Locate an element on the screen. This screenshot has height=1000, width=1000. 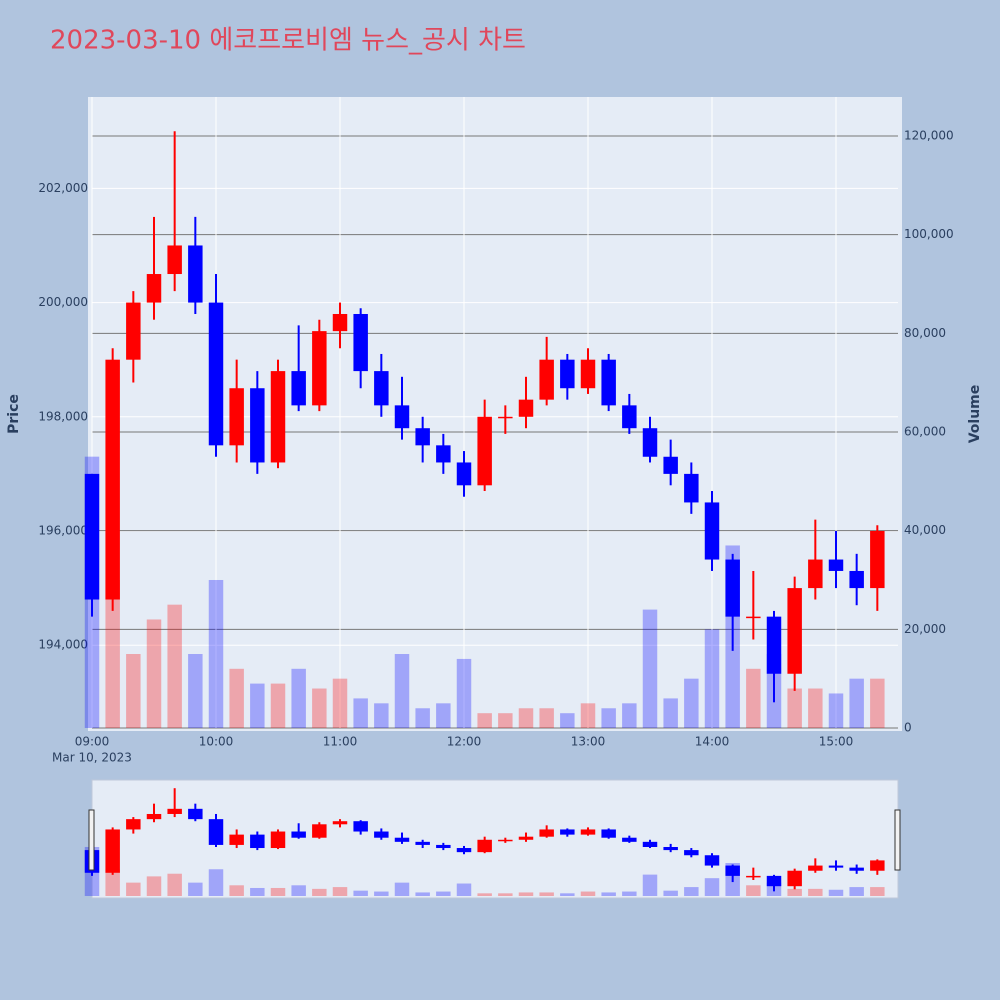
y-tick-label: 194,000 is located at coordinates (63, 645).